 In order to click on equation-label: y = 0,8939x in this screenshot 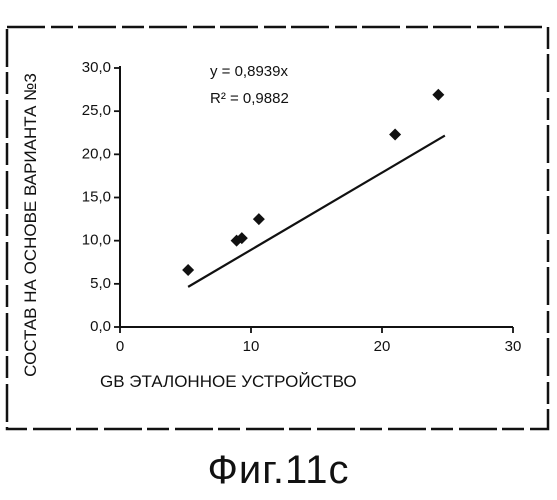, I will do `click(249, 71)`.